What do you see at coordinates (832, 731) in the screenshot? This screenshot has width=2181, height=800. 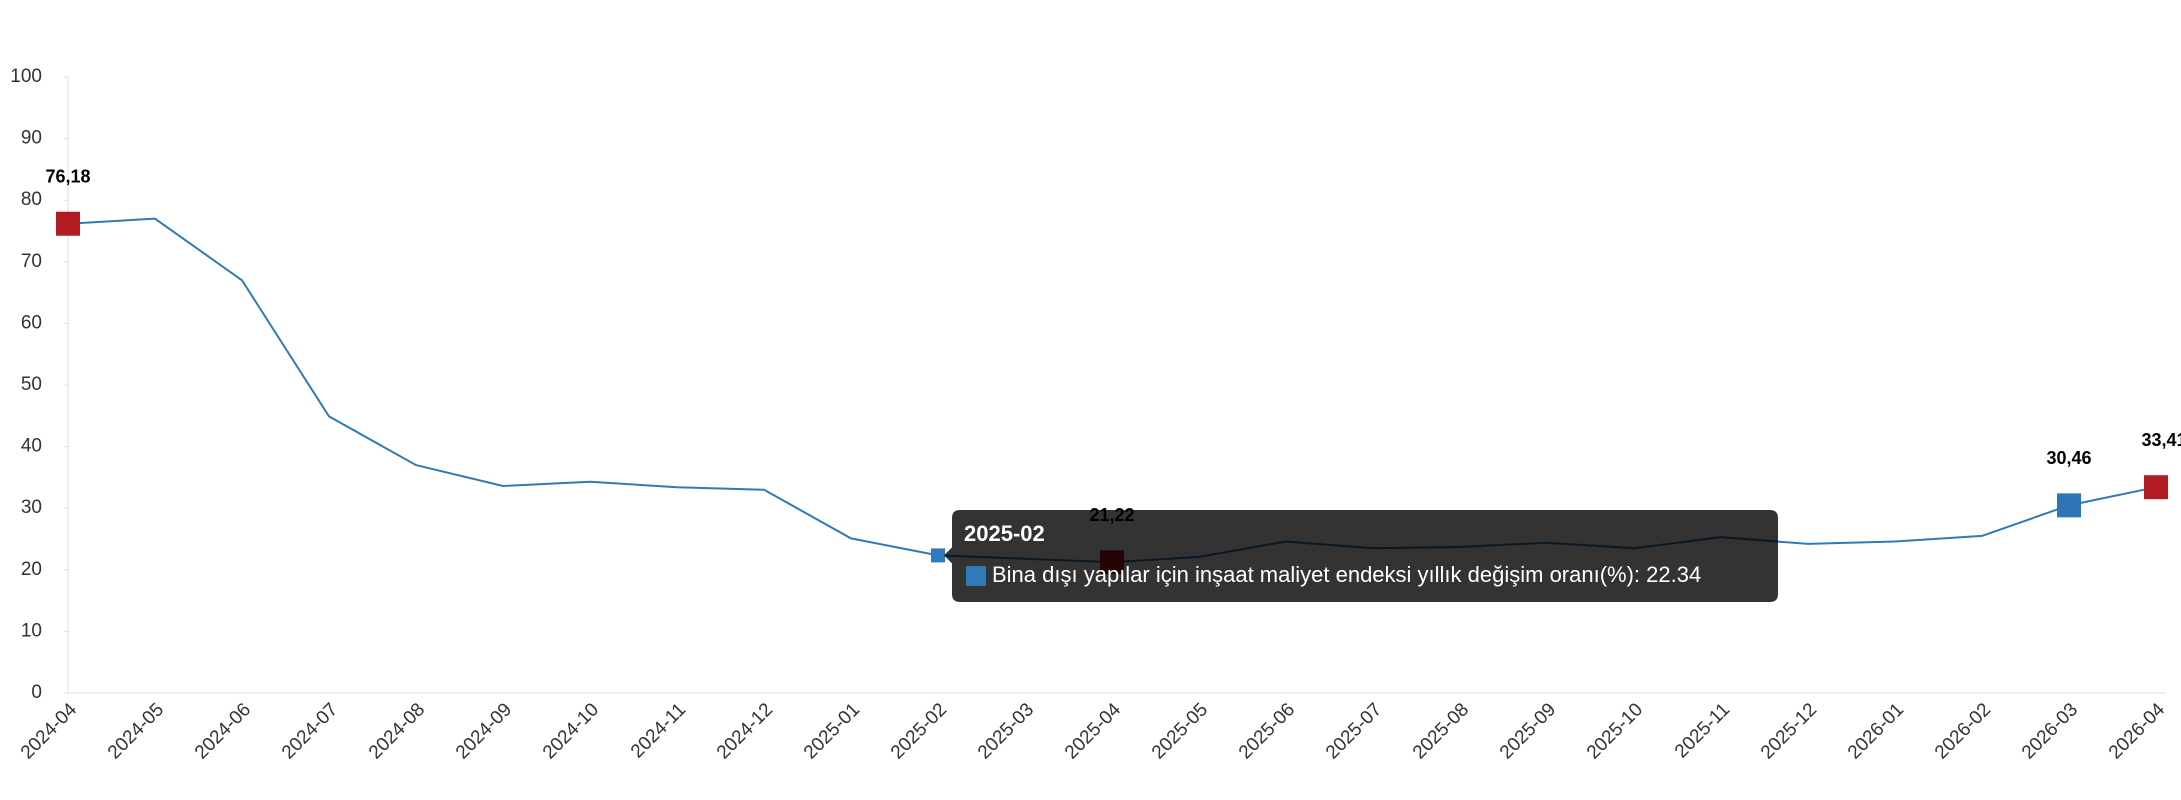 I see `x-tick-label: 2025-01` at bounding box center [832, 731].